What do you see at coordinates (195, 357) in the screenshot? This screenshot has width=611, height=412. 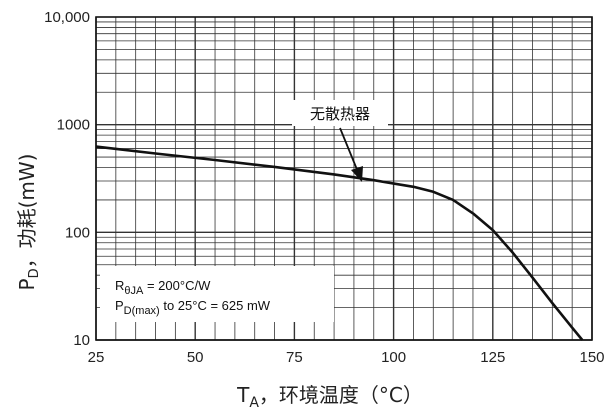 I see `x-tick-label: 50` at bounding box center [195, 357].